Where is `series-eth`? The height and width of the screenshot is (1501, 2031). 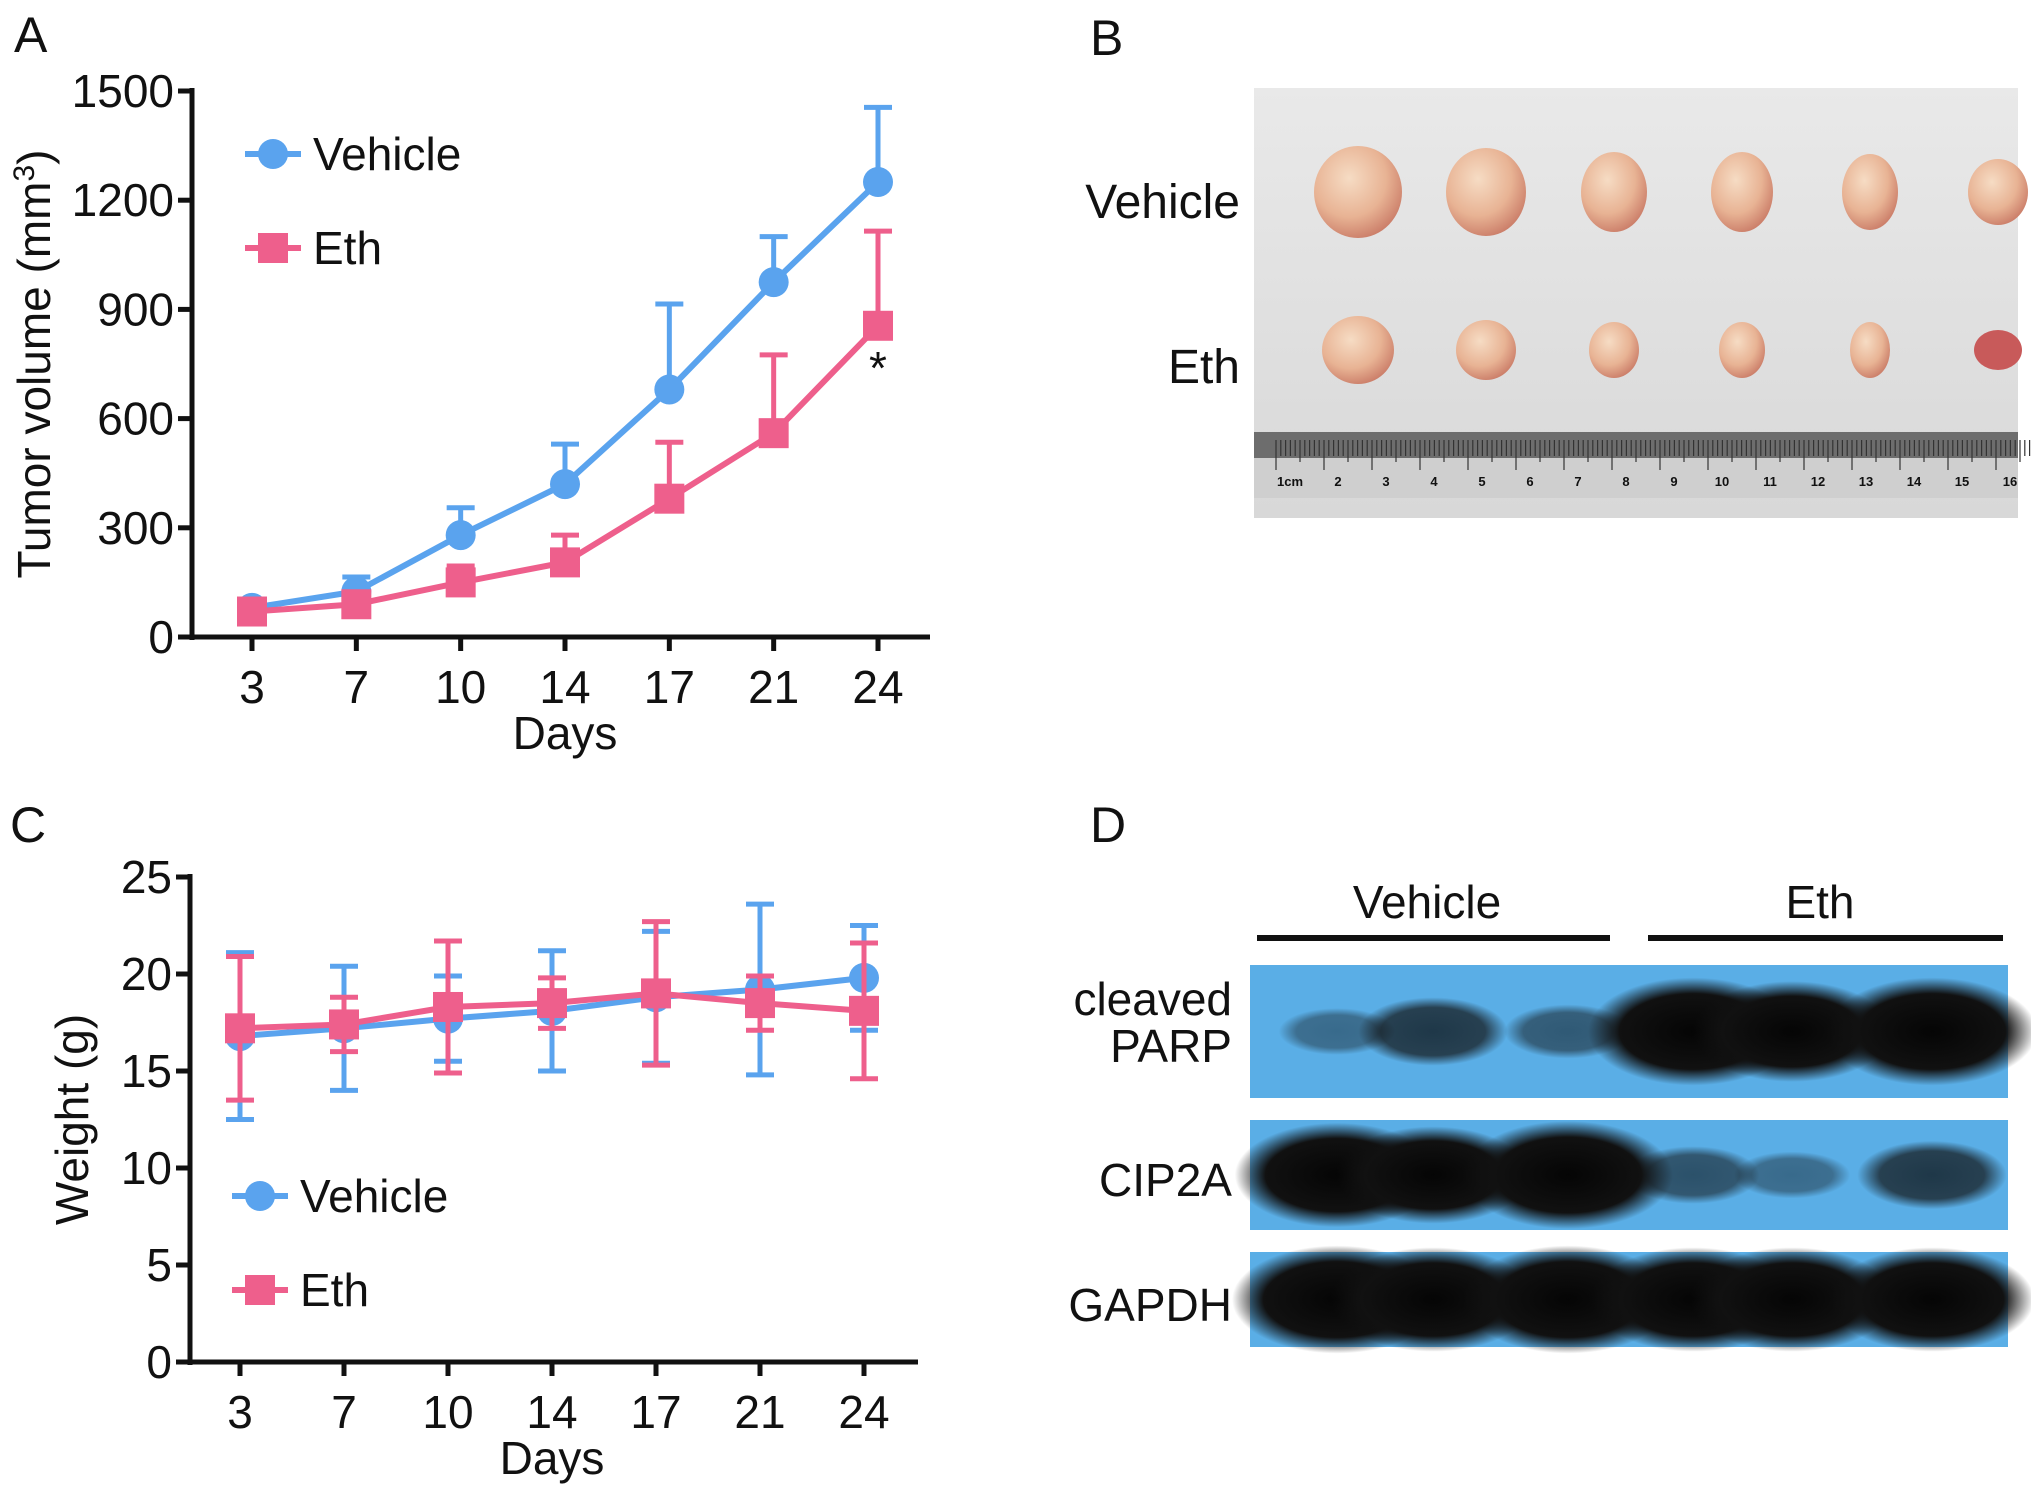 series-eth is located at coordinates (565, 427).